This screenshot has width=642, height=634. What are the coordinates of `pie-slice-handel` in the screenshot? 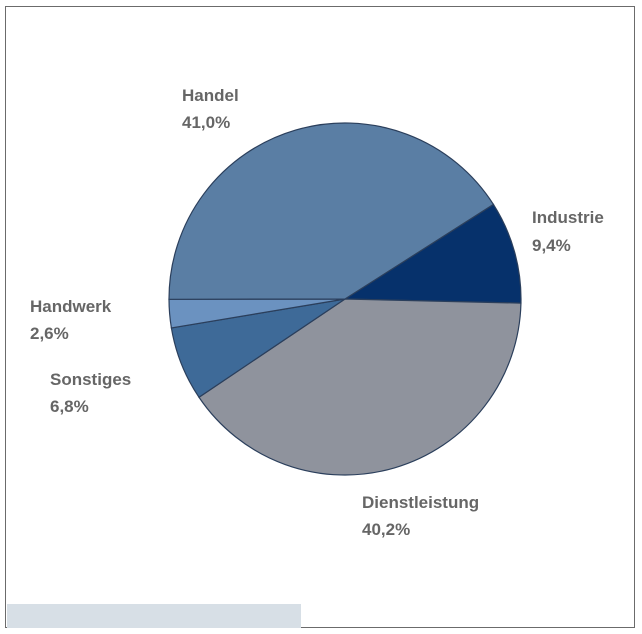 It's located at (331, 211).